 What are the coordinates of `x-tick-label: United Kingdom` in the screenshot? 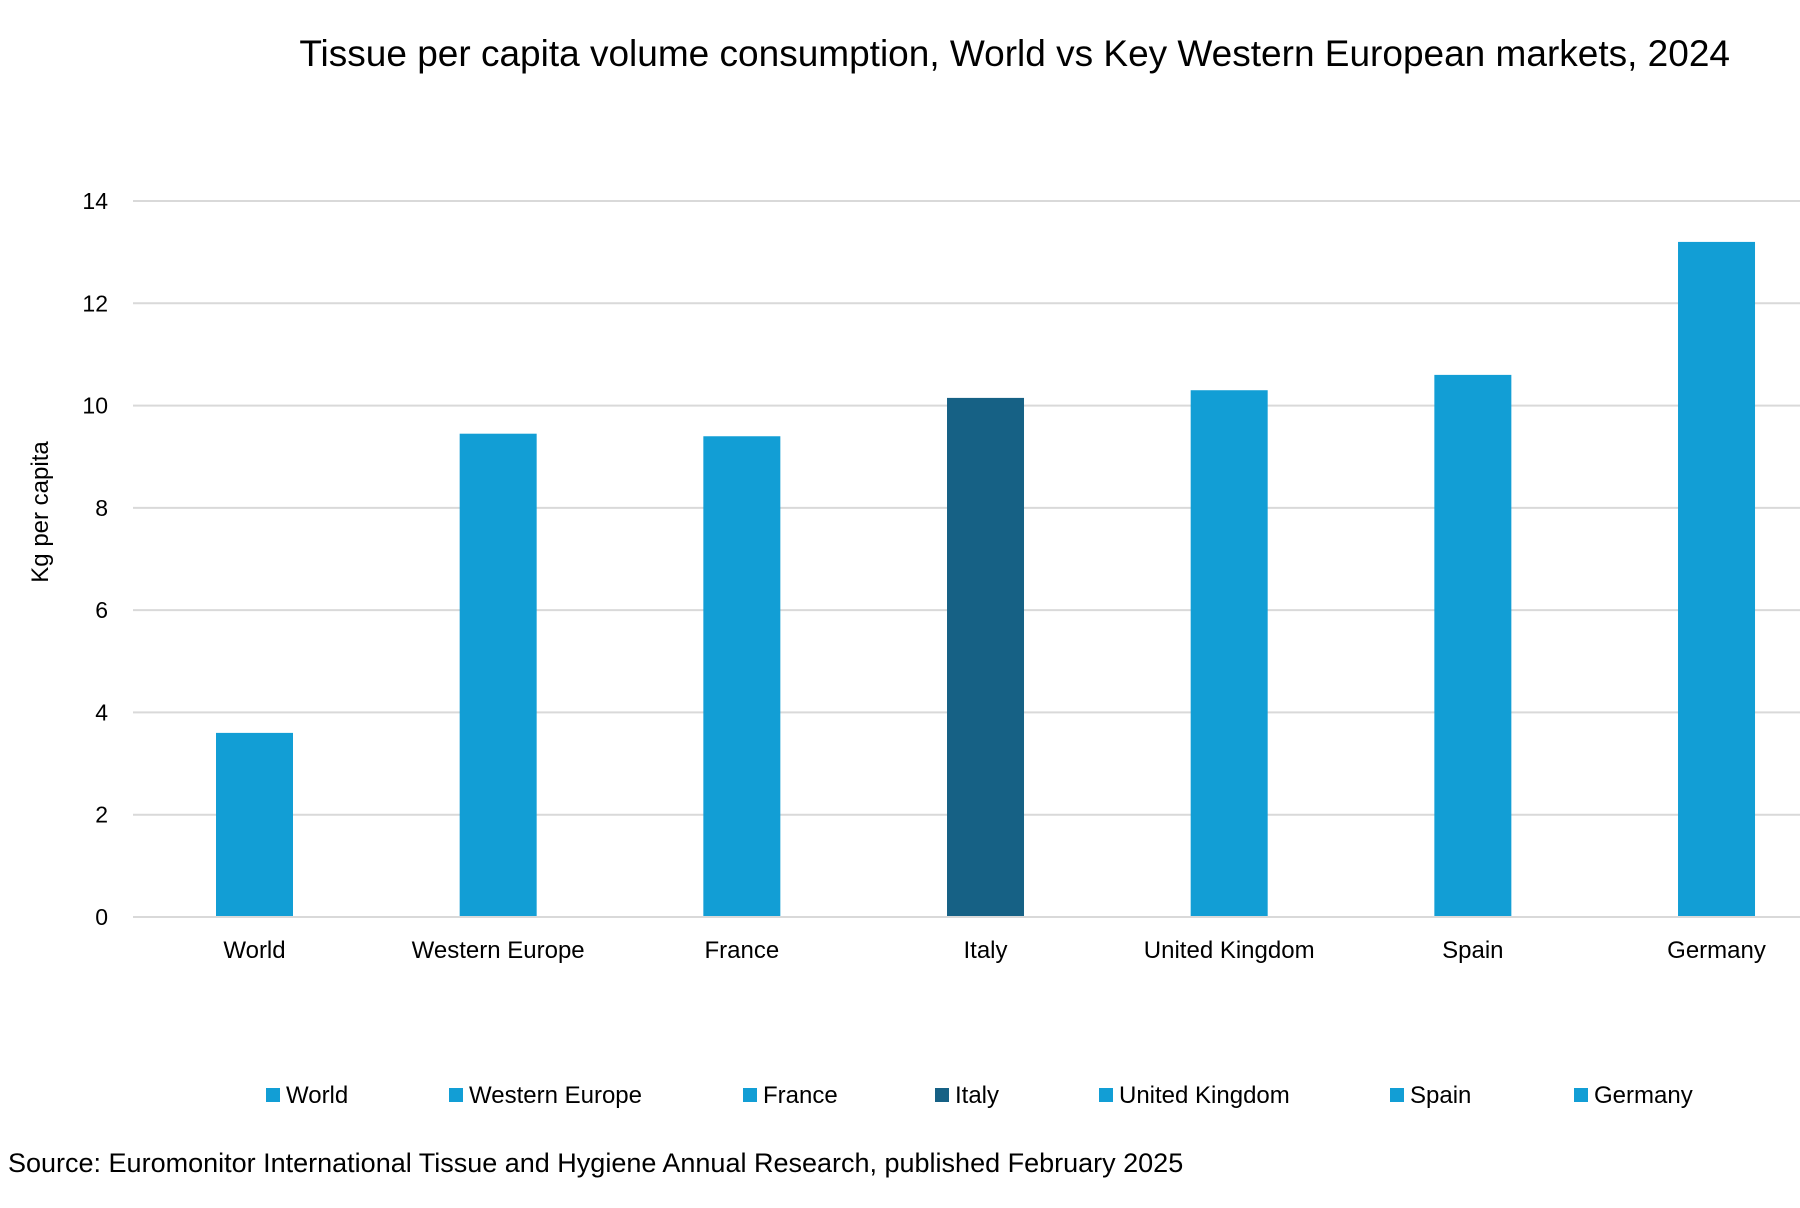 It's located at (1229, 950).